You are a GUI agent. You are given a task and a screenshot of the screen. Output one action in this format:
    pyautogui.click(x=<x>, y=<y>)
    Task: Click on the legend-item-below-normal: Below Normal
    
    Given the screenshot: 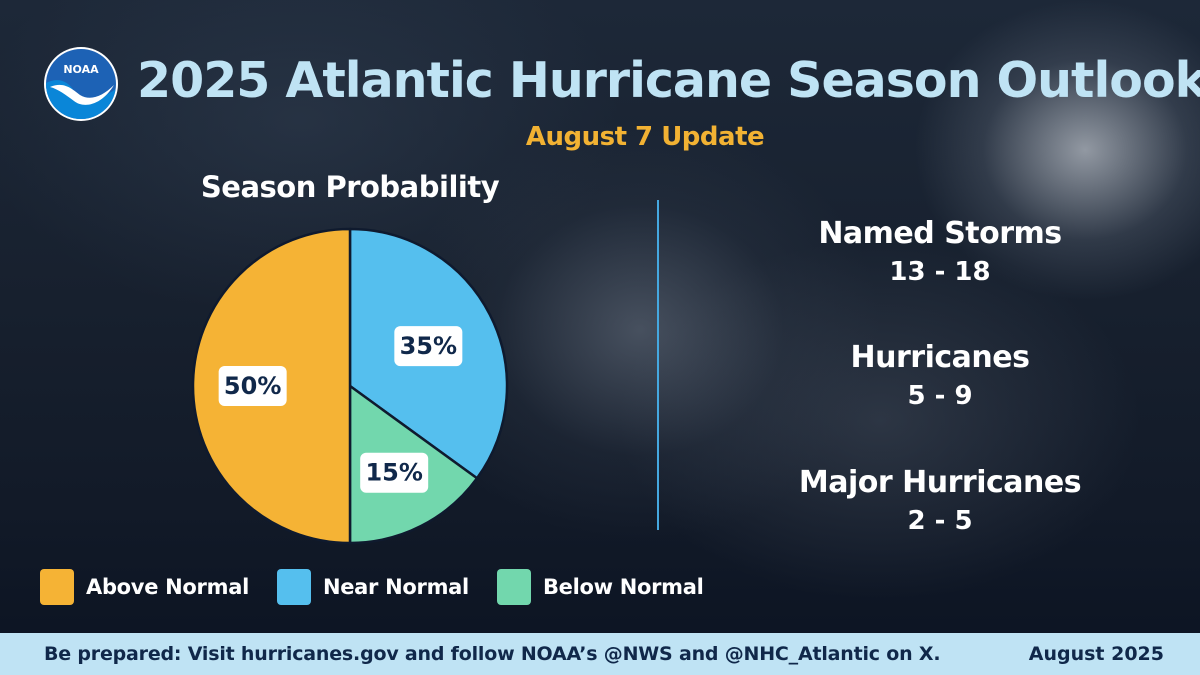 What is the action you would take?
    pyautogui.click(x=600, y=587)
    